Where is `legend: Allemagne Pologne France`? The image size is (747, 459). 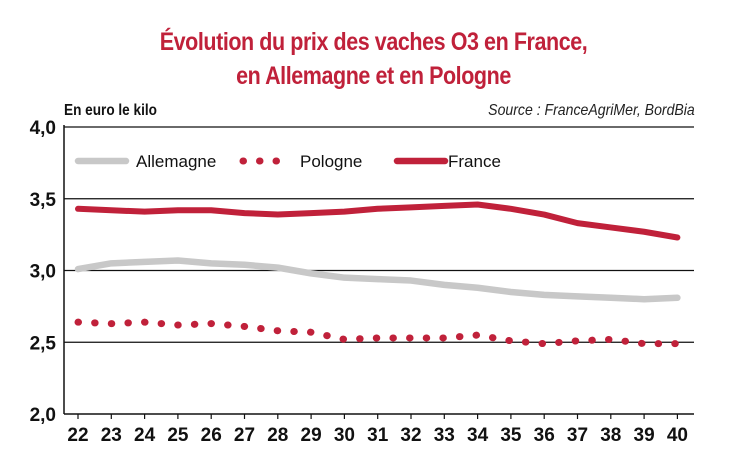 legend: Allemagne Pologne France is located at coordinates (287, 161).